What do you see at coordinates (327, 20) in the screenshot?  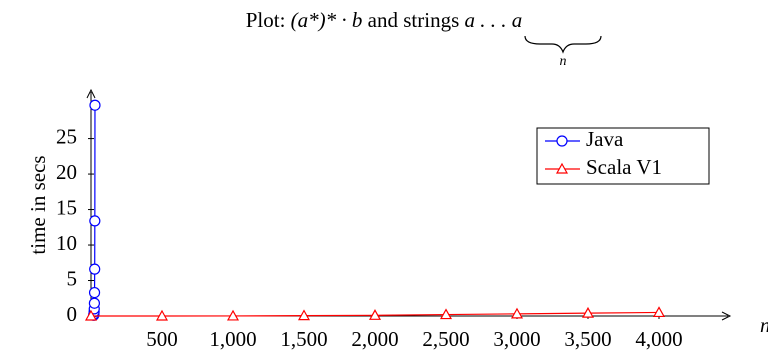 I see `title-regex: (a*)* · b` at bounding box center [327, 20].